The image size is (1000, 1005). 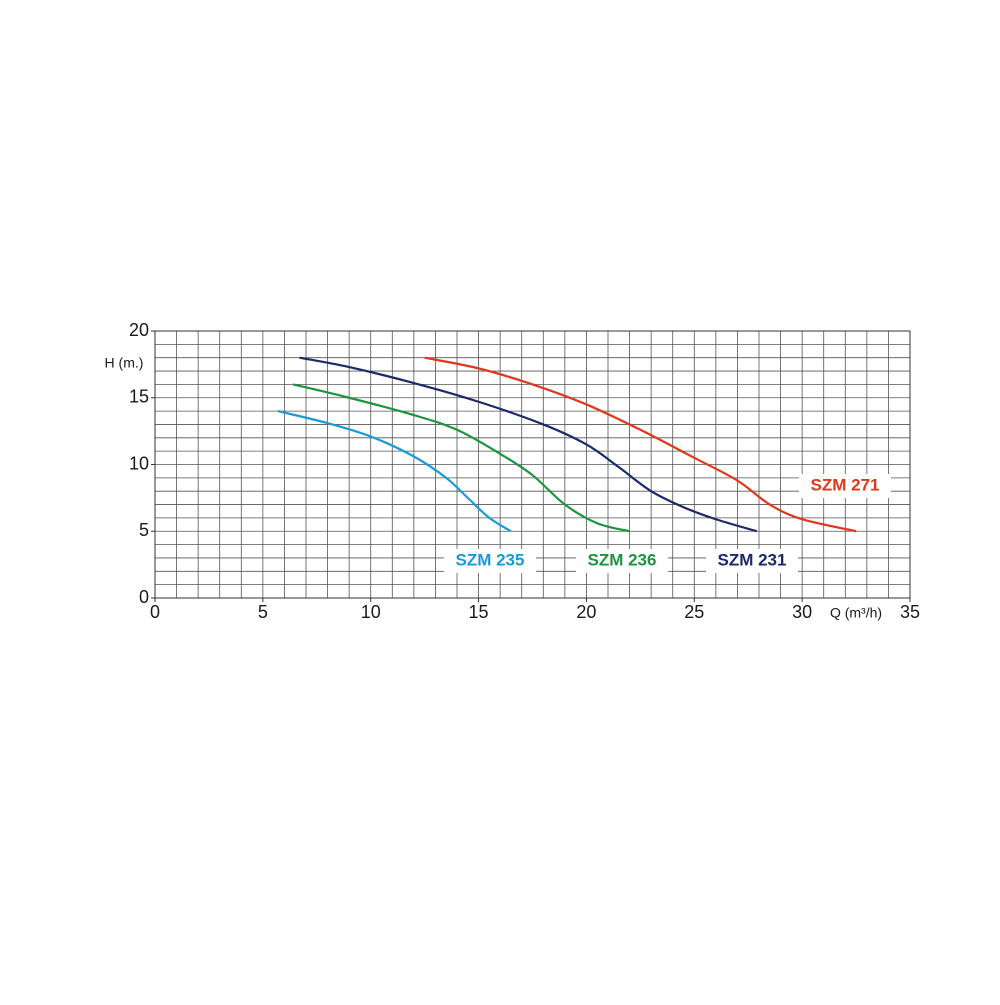 I want to click on series-label: SZM 236, so click(x=622, y=559).